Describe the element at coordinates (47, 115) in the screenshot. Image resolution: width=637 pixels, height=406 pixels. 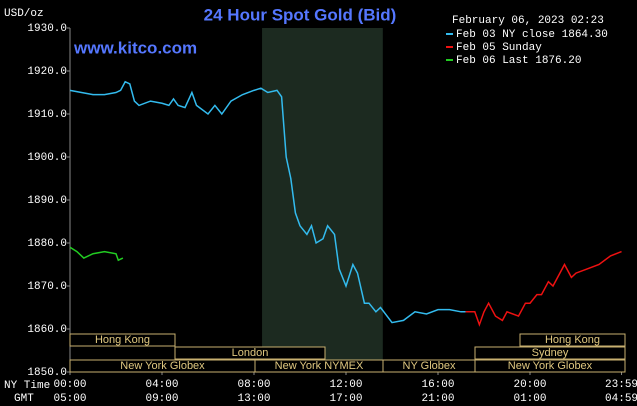
I see `y-tick-label: 1910.0` at that location.